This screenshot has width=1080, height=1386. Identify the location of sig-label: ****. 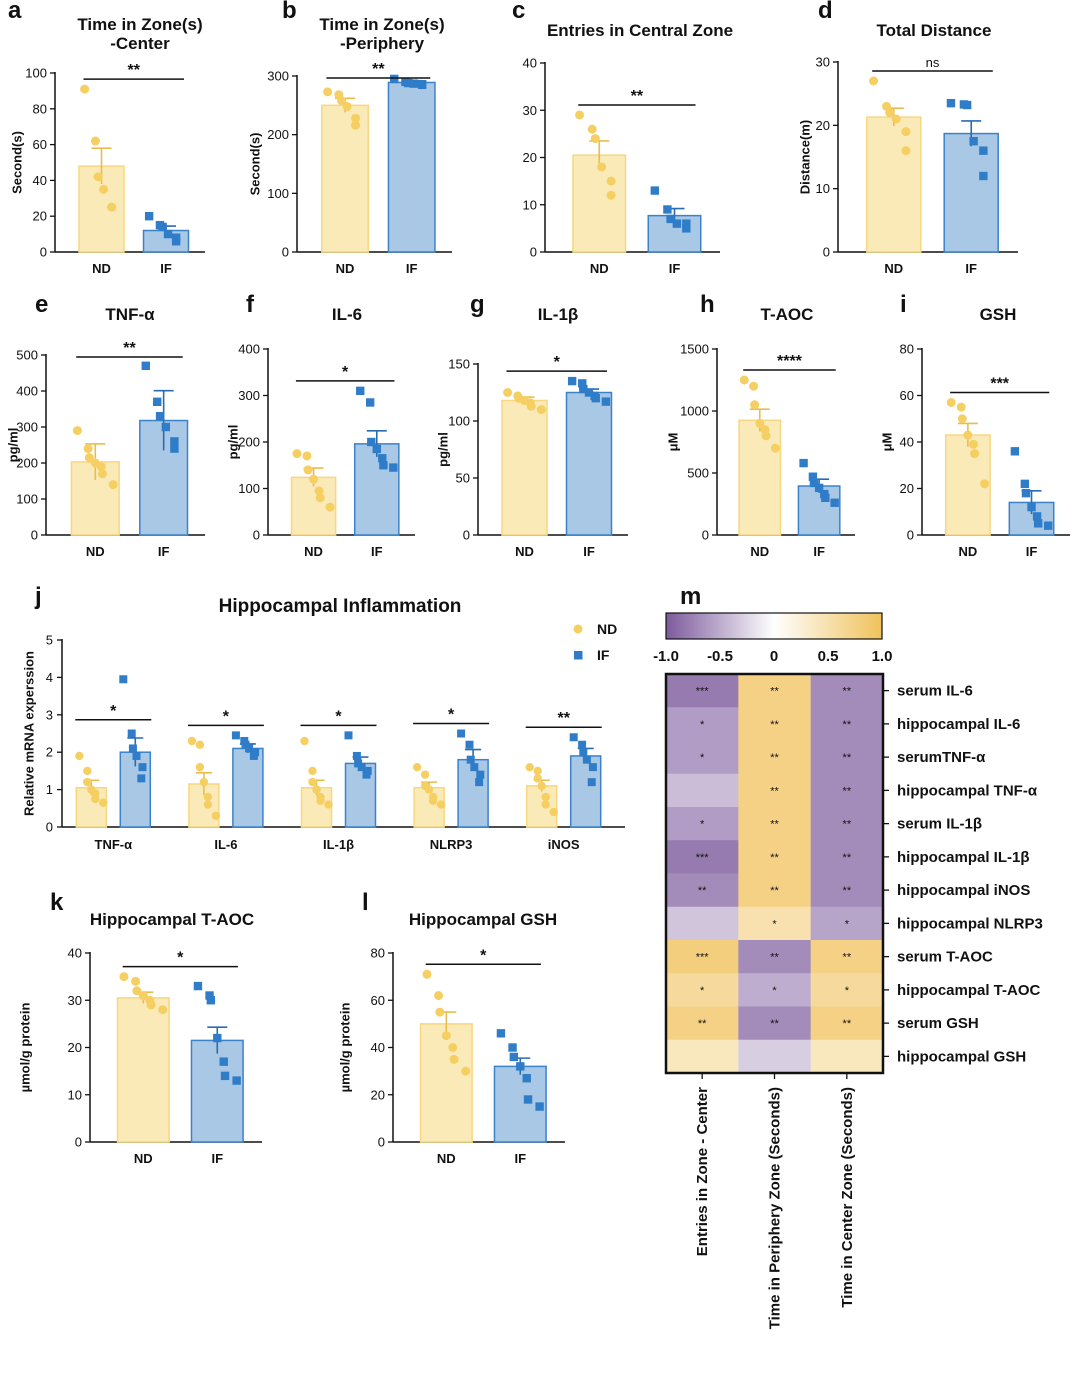
(790, 361).